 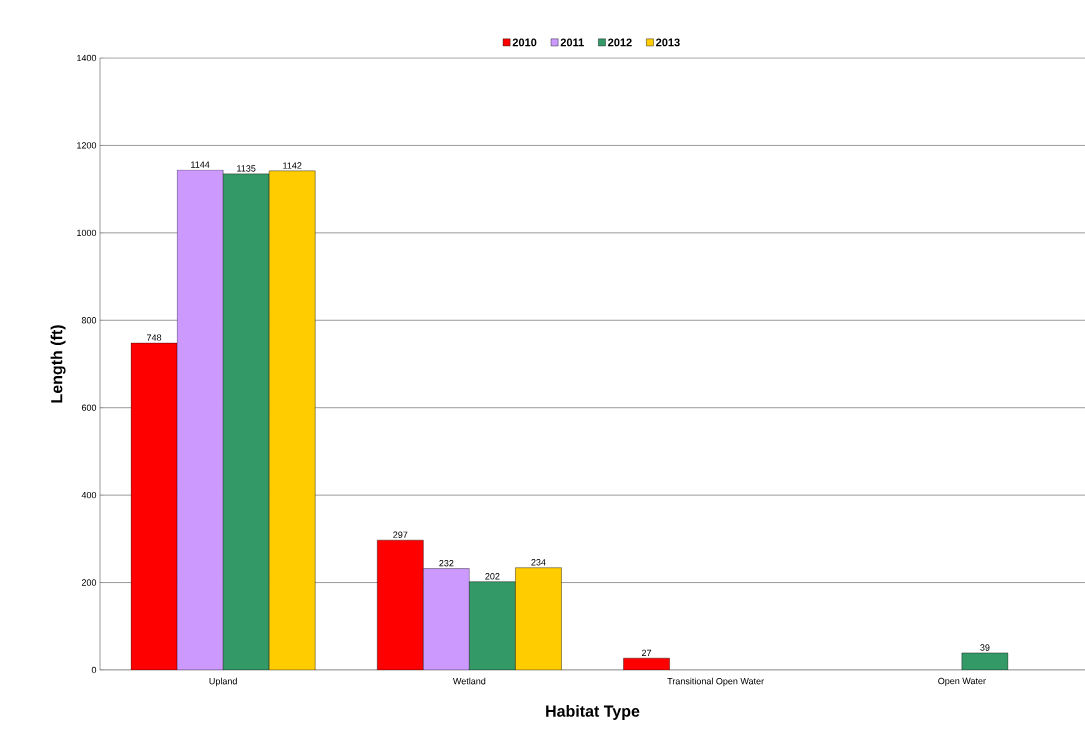 What do you see at coordinates (87, 145) in the screenshot?
I see `y-tick-label: 1200` at bounding box center [87, 145].